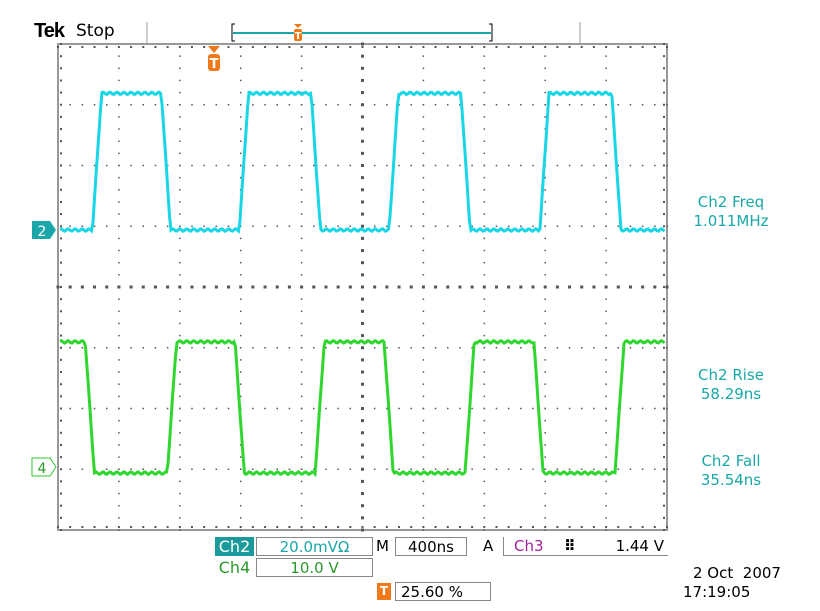 The width and height of the screenshot is (820, 611). What do you see at coordinates (431, 546) in the screenshot?
I see `timebase-value: 400ns` at bounding box center [431, 546].